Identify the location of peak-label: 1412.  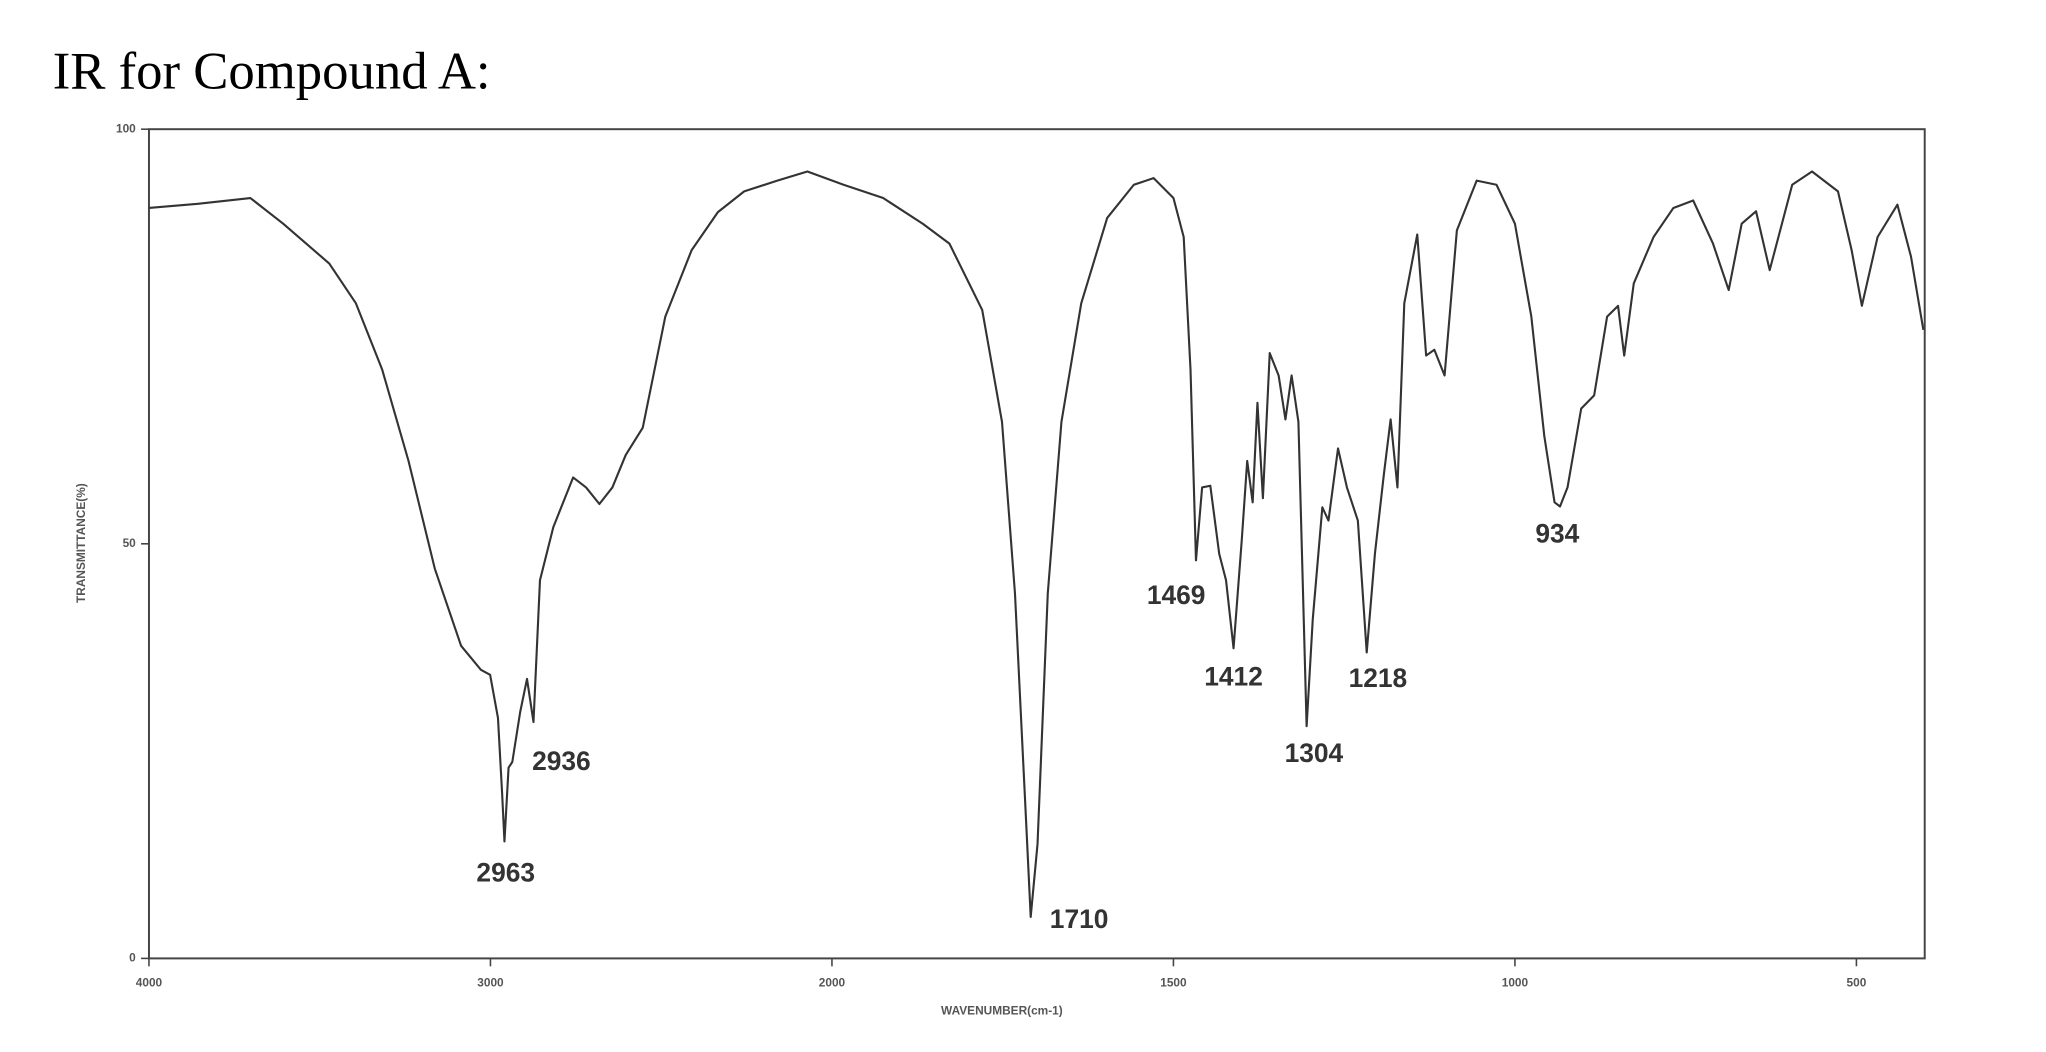
(1233, 677).